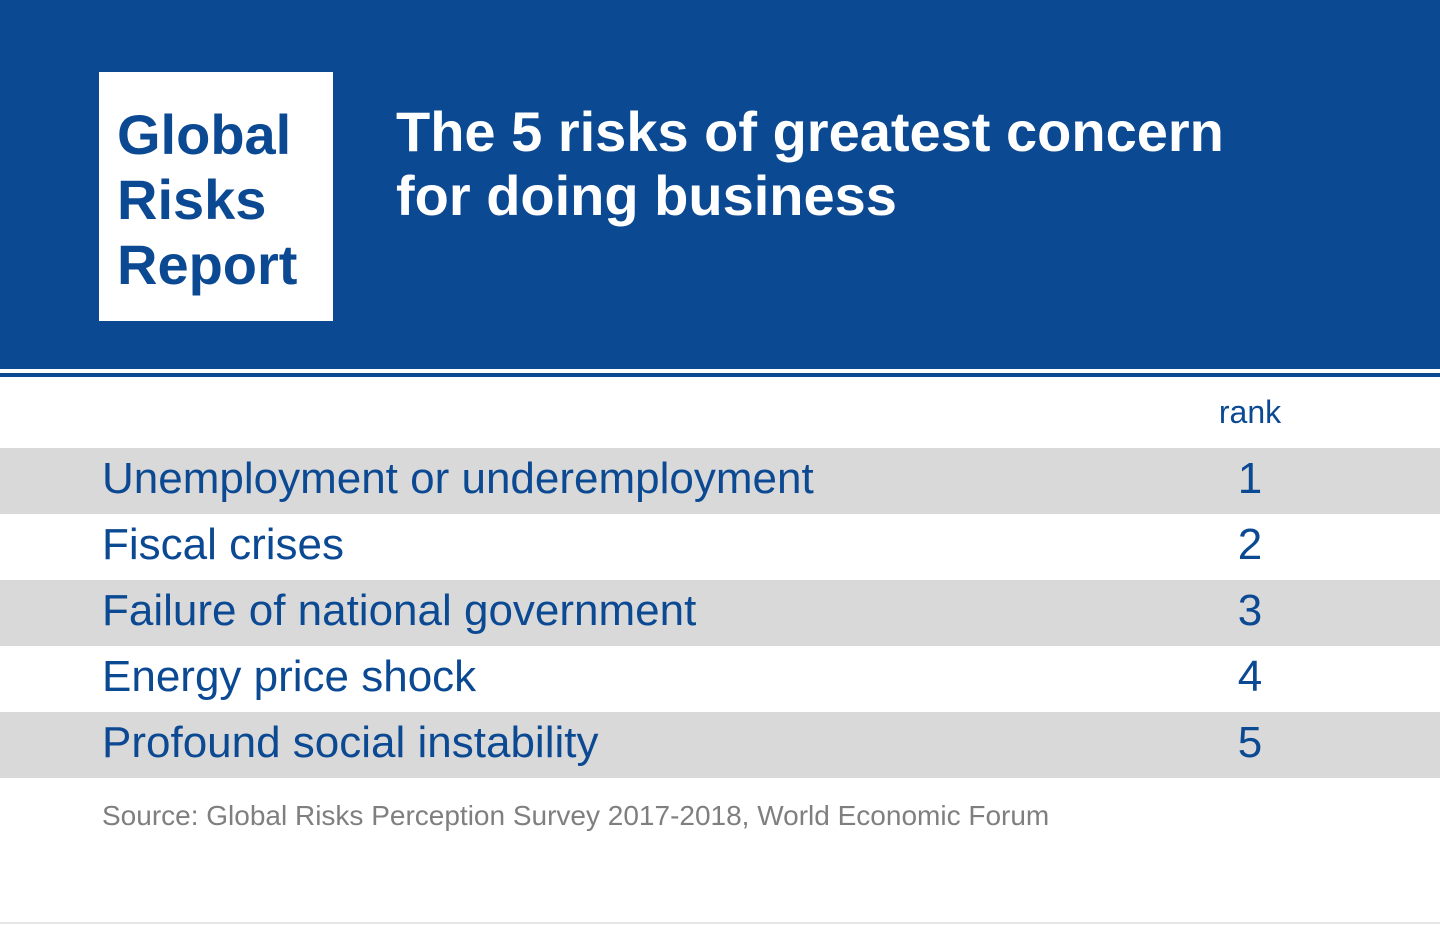 Image resolution: width=1440 pixels, height=926 pixels. What do you see at coordinates (289, 676) in the screenshot?
I see `risk-label: Energy price shock` at bounding box center [289, 676].